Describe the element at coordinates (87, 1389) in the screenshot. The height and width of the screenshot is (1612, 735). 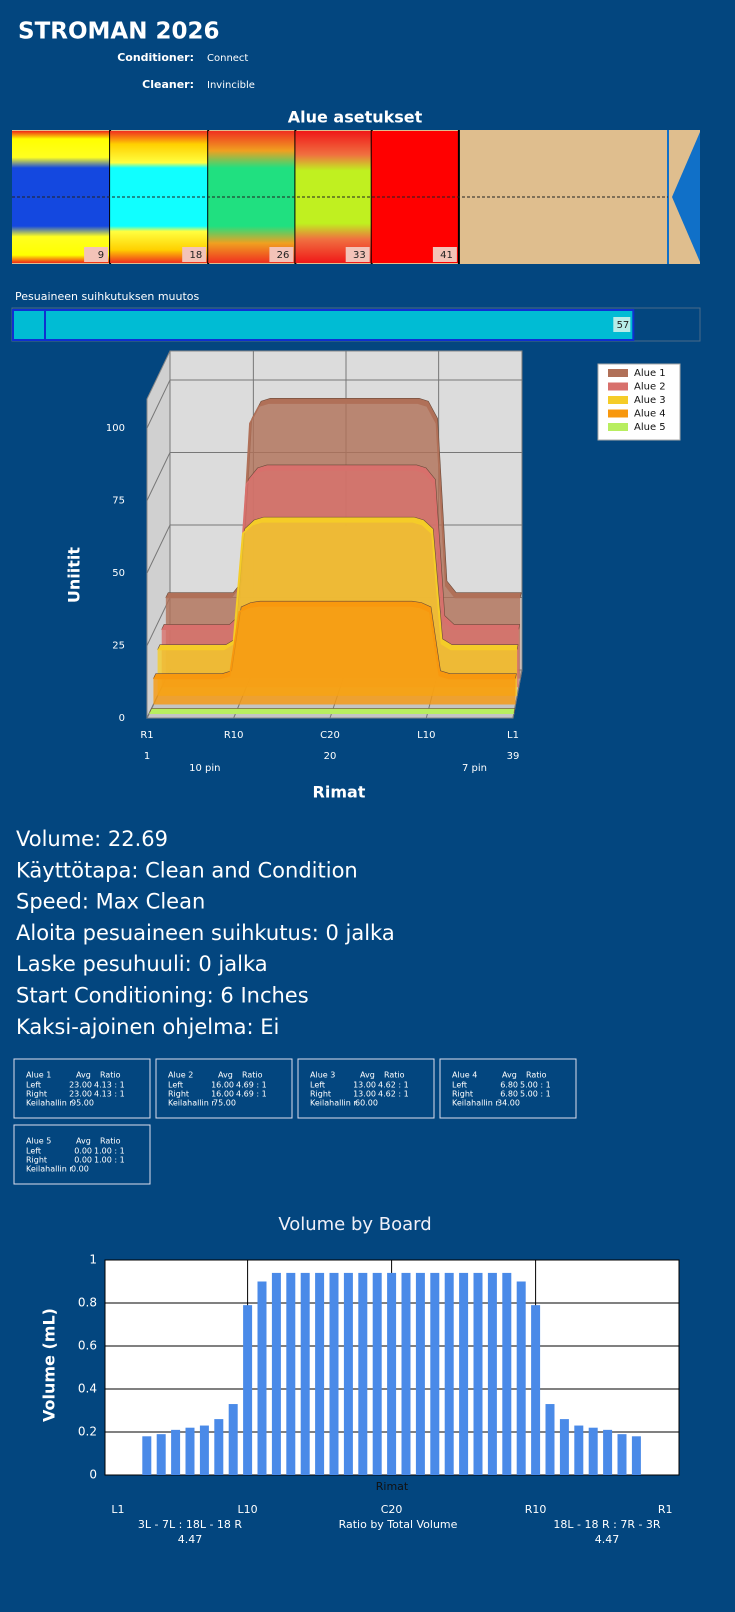
I see `y-tick-label: 0.4` at that location.